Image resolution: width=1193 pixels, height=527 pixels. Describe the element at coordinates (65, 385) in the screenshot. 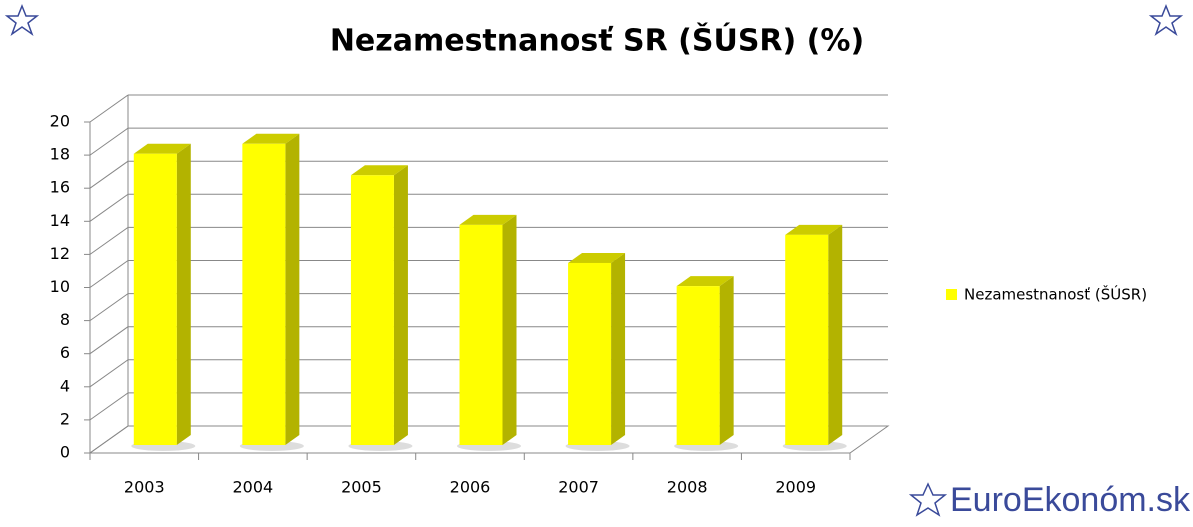

I see `y-tick-label: 4` at that location.